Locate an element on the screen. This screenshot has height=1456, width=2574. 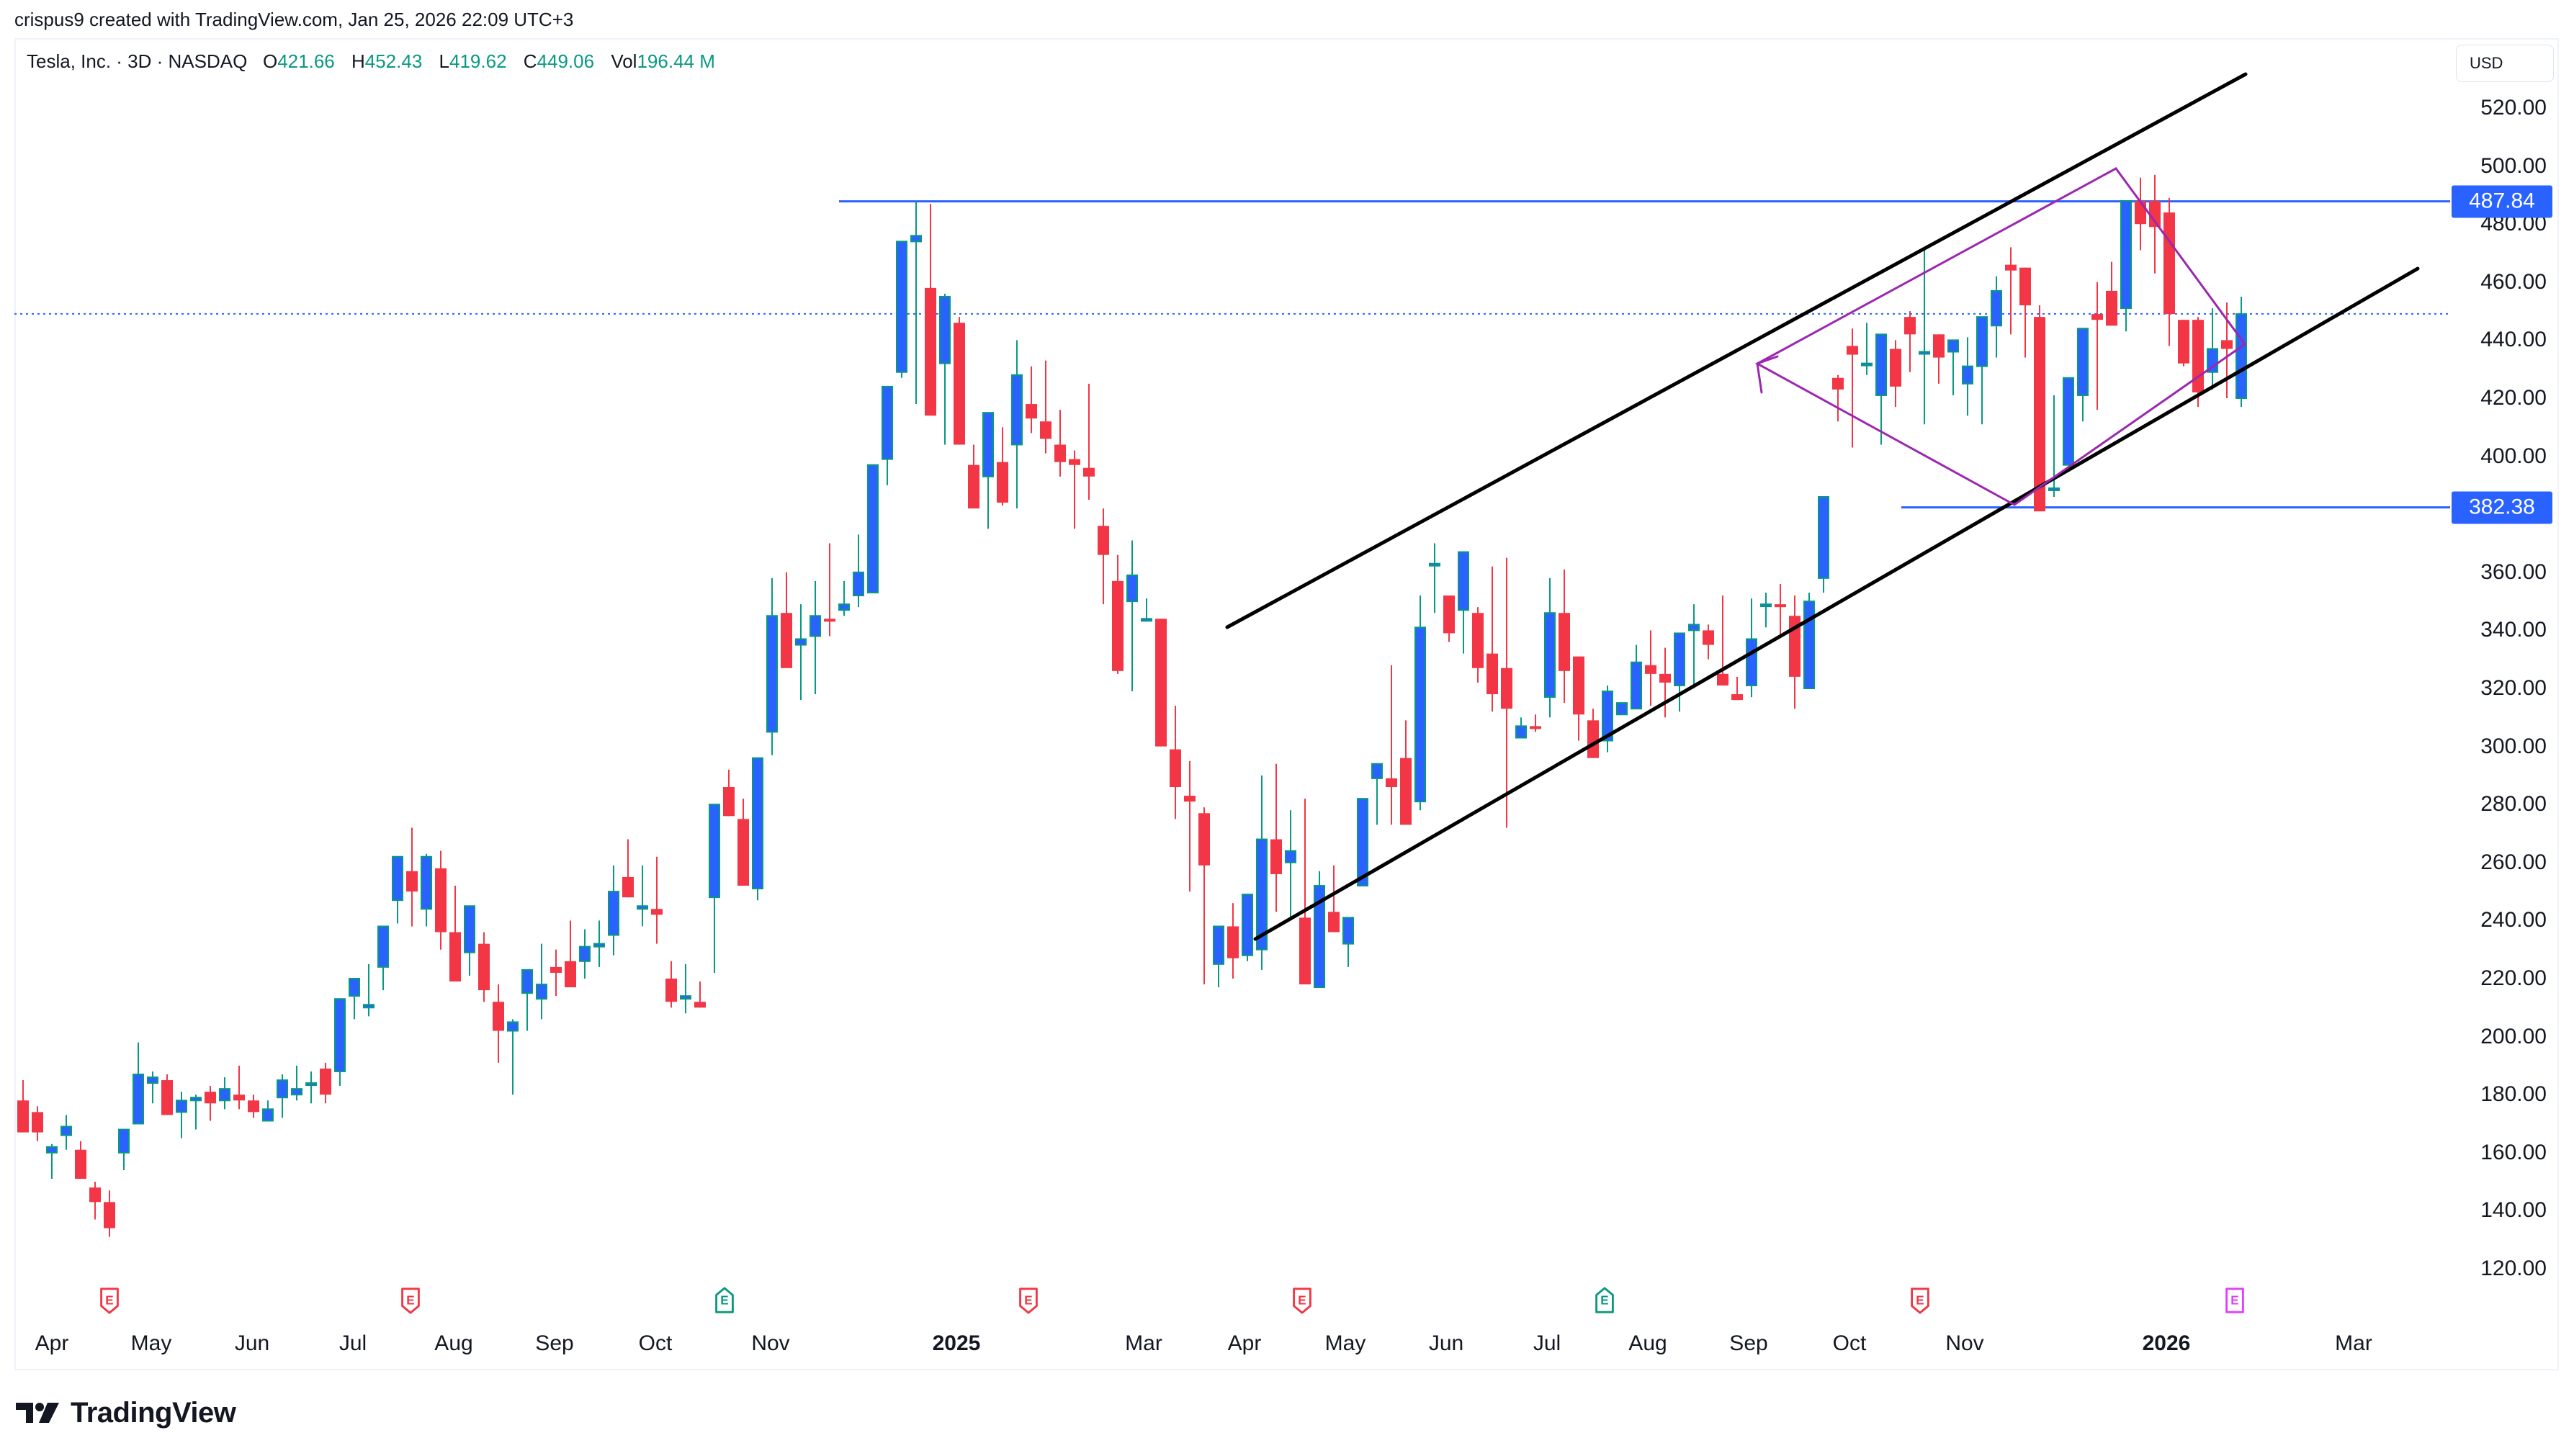
low-label: L is located at coordinates (444, 61).